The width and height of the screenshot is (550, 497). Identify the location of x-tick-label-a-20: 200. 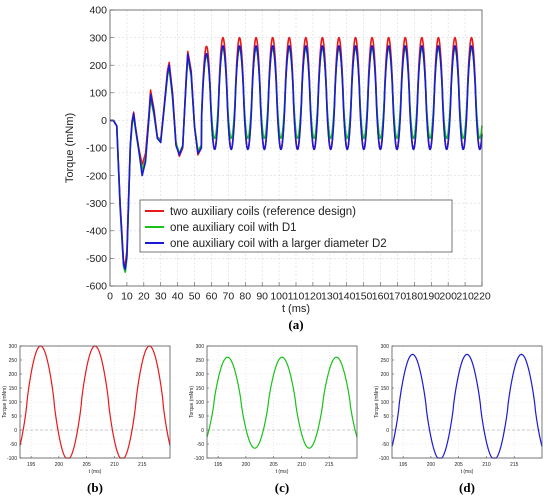
(448, 297).